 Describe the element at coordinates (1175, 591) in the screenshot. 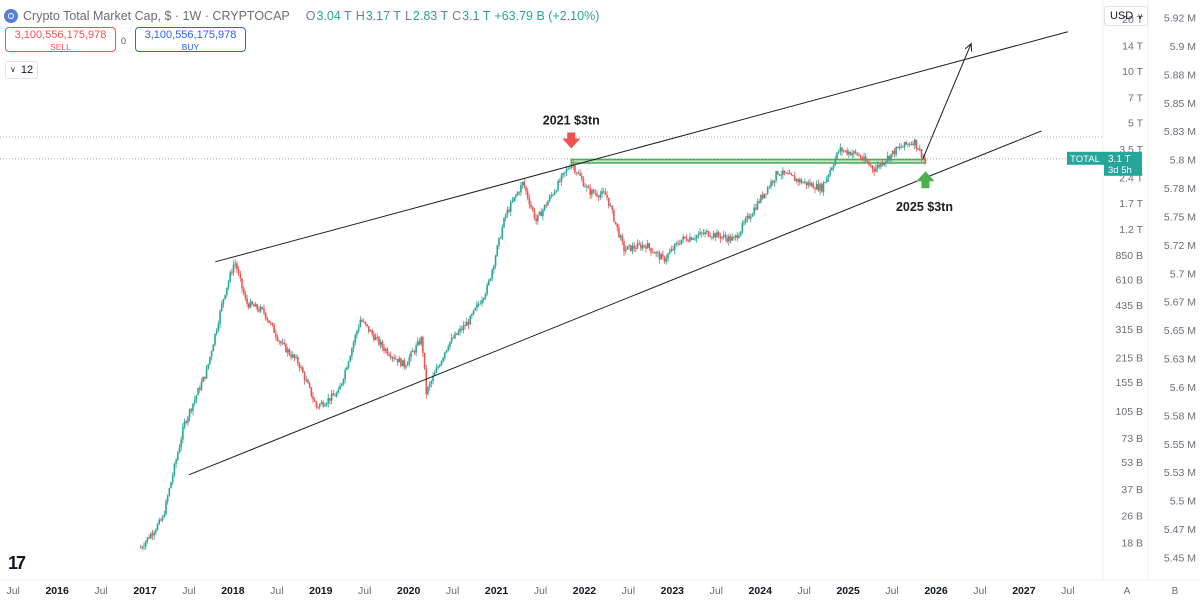

I see `log-scale-toggle: B` at that location.